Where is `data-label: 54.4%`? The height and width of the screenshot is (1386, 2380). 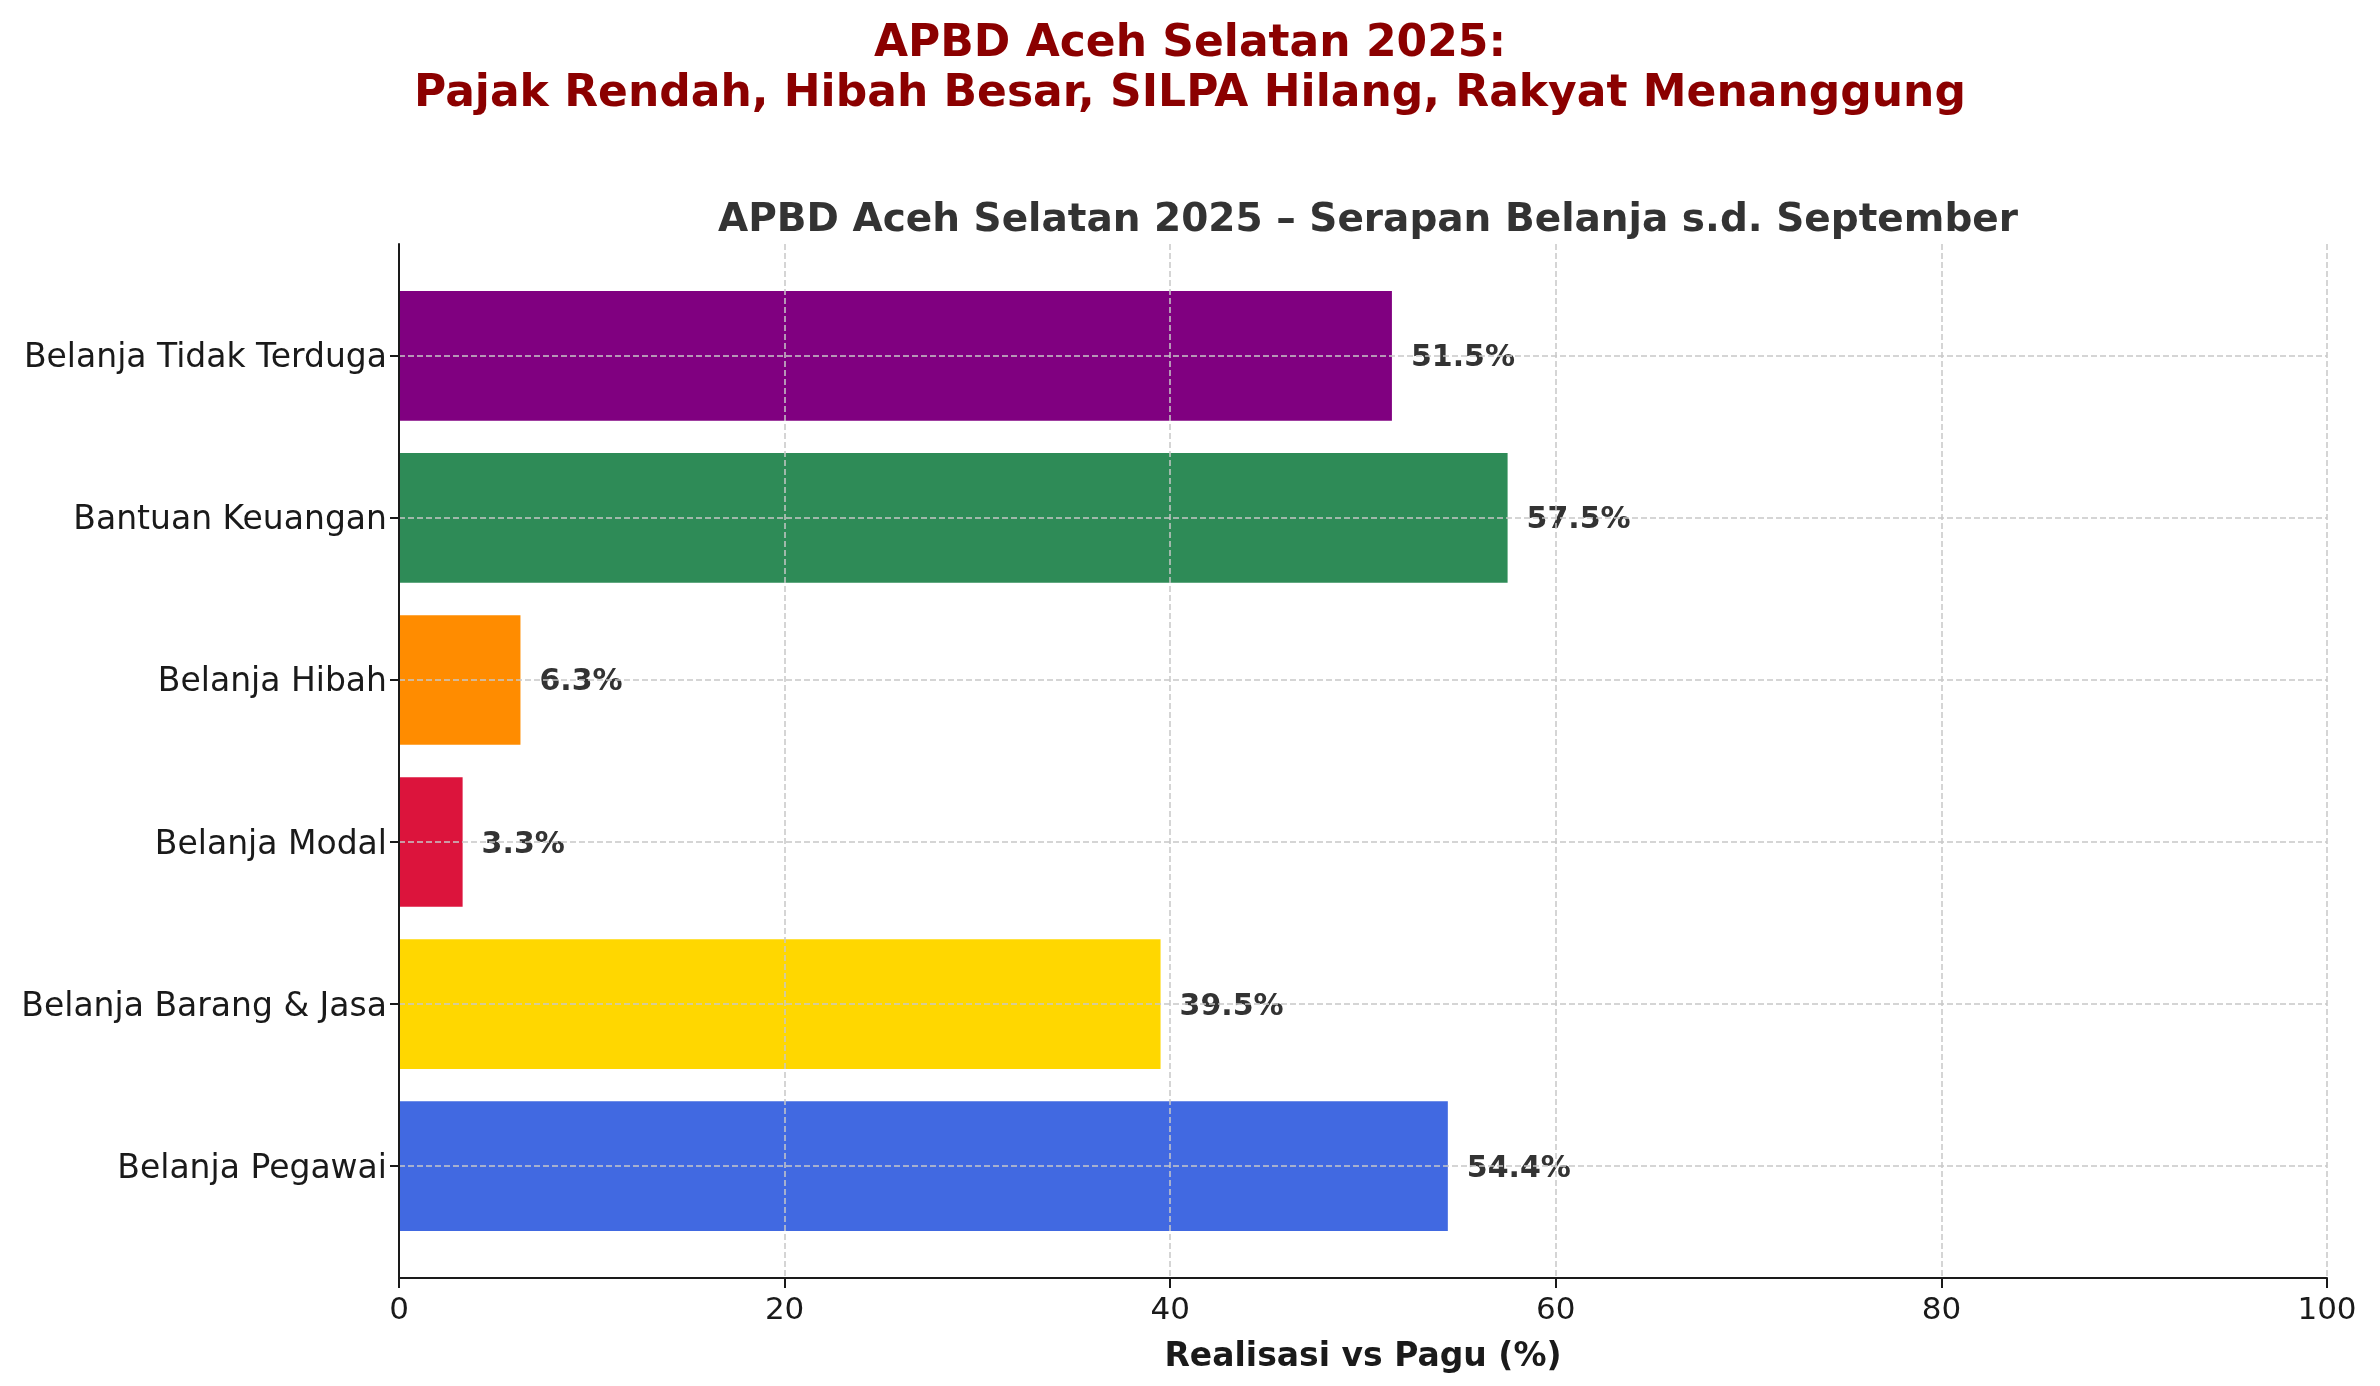
data-label: 54.4% is located at coordinates (1518, 1166).